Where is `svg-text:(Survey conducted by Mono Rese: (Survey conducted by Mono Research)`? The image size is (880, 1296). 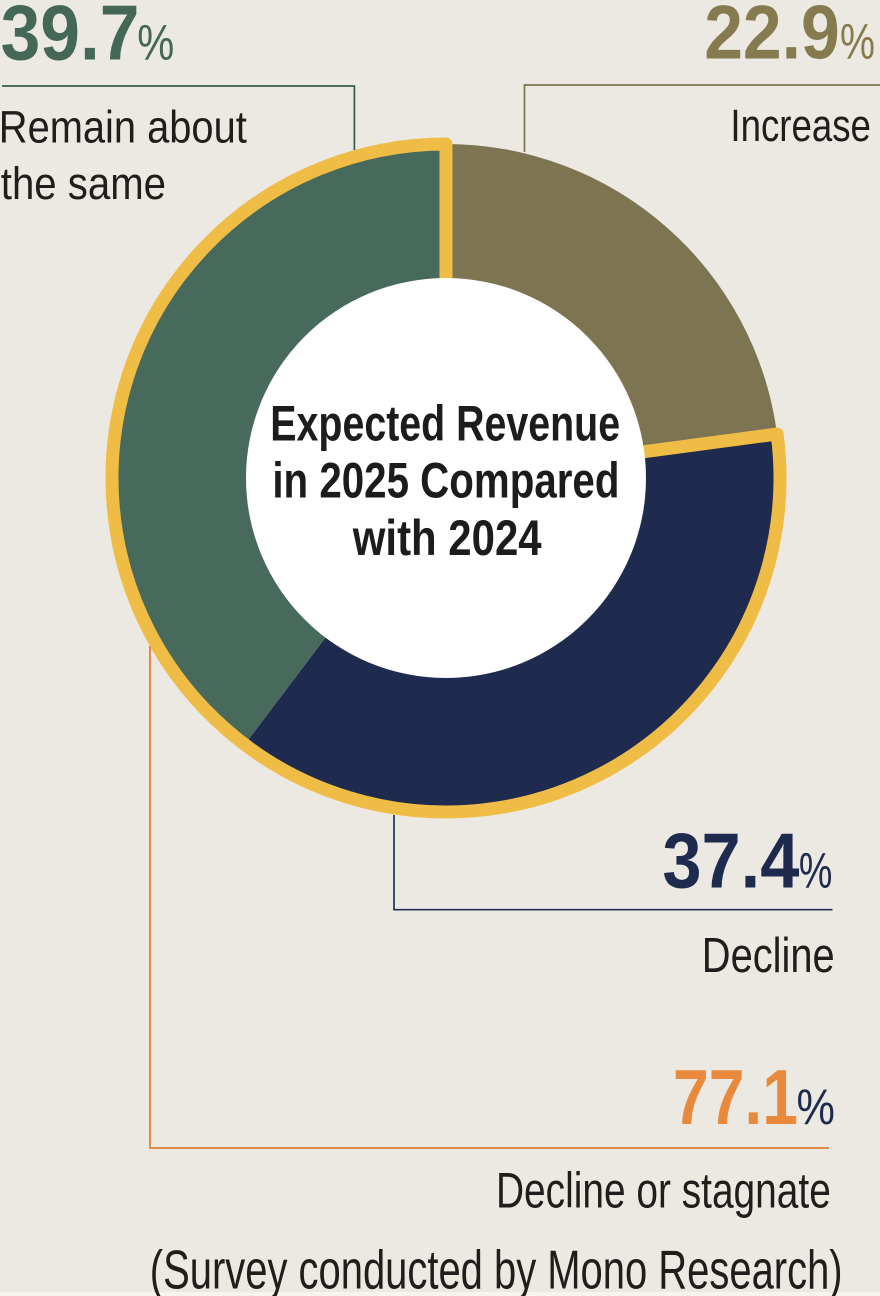 svg-text:(Survey conducted by Mono Rese: (Survey conducted by Mono Research) is located at coordinates (496, 1267).